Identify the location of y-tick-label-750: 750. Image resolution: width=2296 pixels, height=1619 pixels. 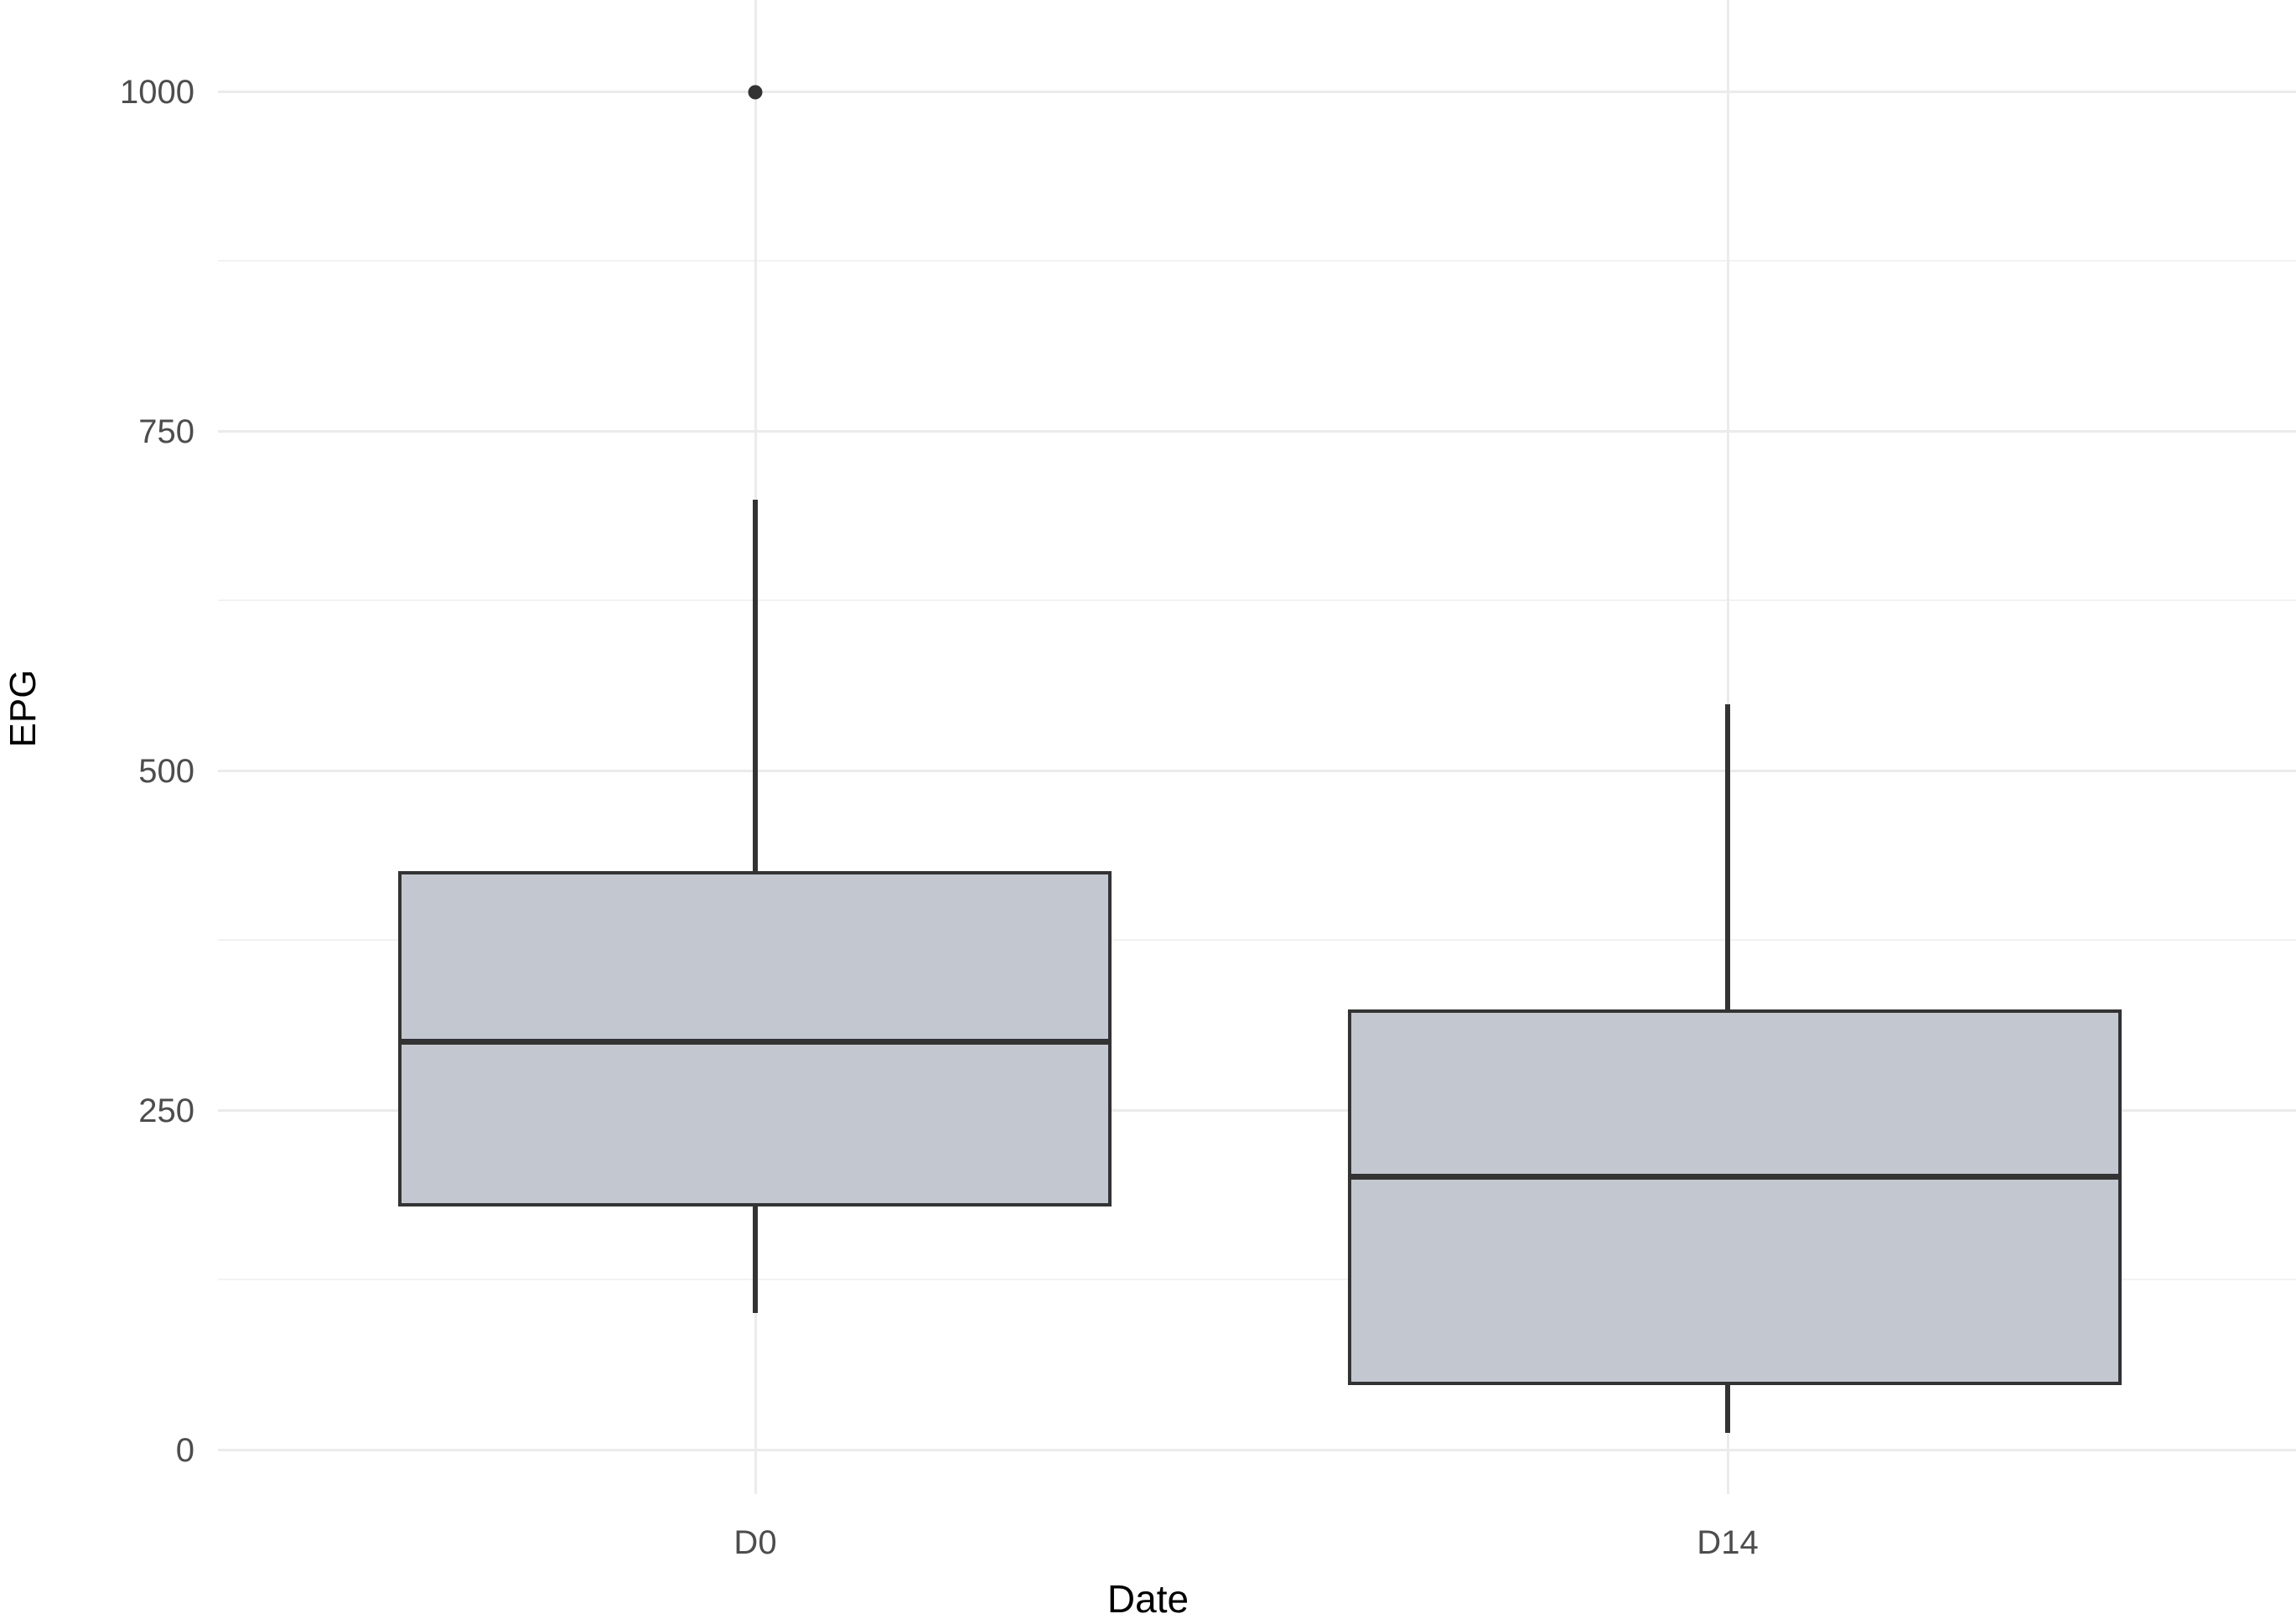
(166, 431).